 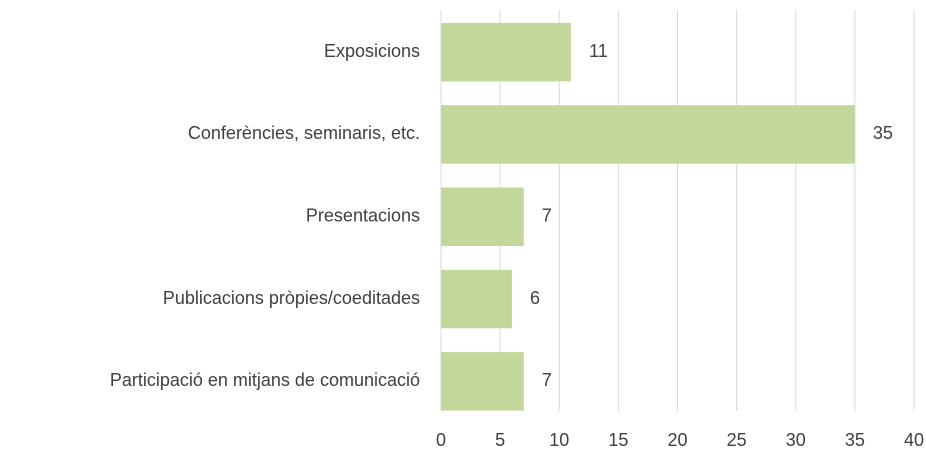 What do you see at coordinates (304, 133) in the screenshot?
I see `y-tick-label: Conferències, seminaris, etc.` at bounding box center [304, 133].